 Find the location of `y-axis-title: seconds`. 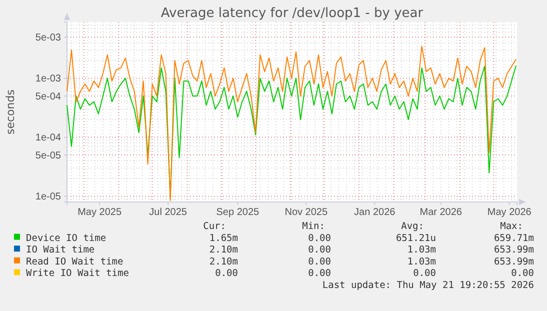

y-axis-title: seconds is located at coordinates (10, 111).